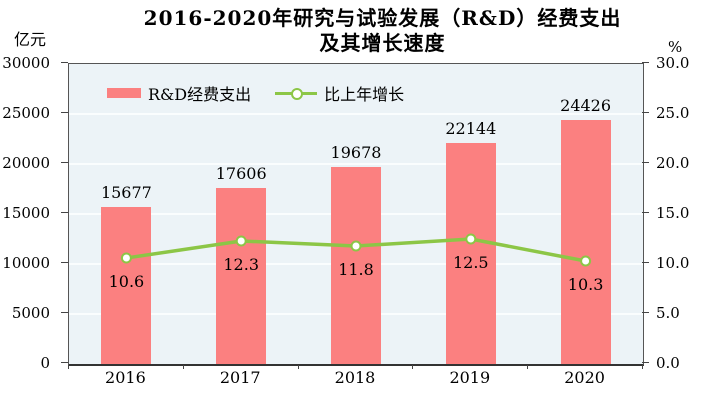 The width and height of the screenshot is (705, 403). Describe the element at coordinates (255, 93) in the screenshot. I see `legend: R&D经费支出 比上年增长` at that location.